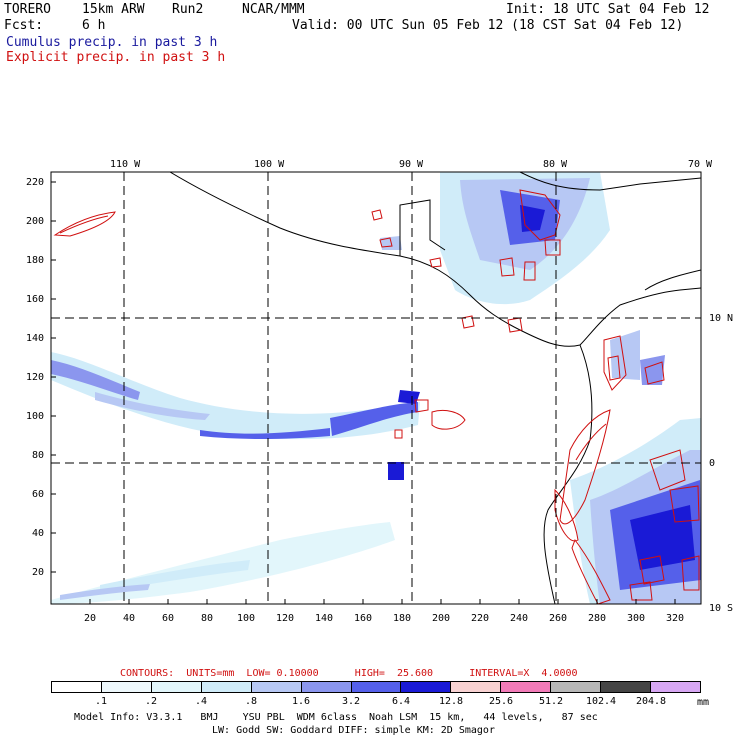 The image size is (740, 740). I want to click on x-tick-label: 160, so click(363, 618).